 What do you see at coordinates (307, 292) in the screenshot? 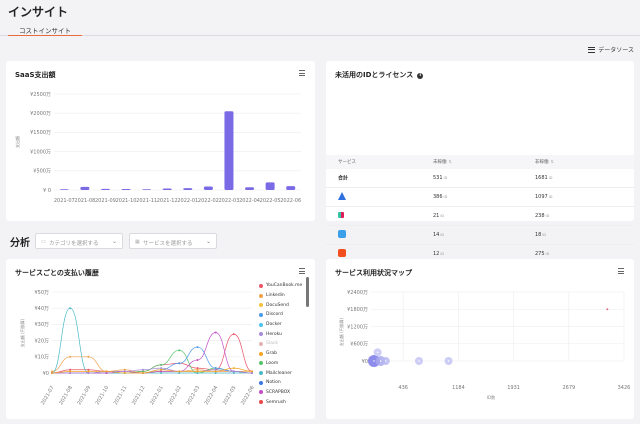
I see `legend-scrollbar` at bounding box center [307, 292].